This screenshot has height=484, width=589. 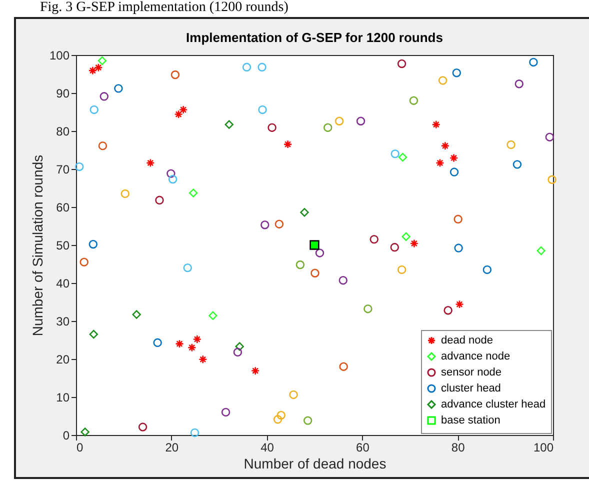 I want to click on y-tick-label: 10, so click(x=63, y=397).